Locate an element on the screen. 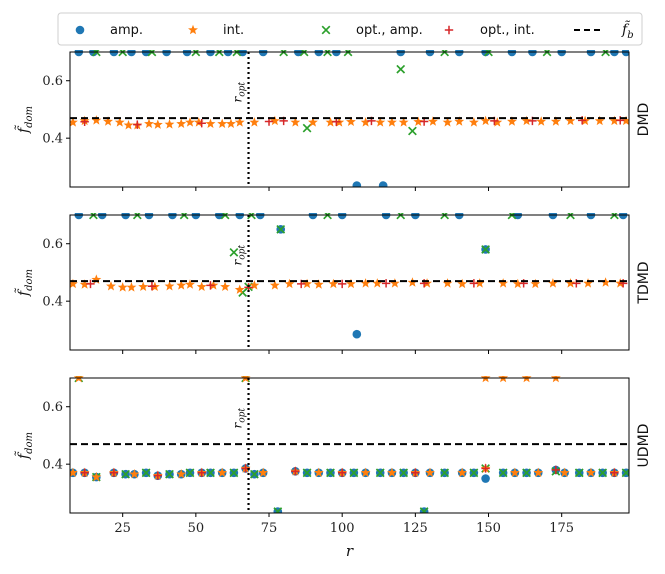  x-tick-label: 150 is located at coordinates (488, 528).